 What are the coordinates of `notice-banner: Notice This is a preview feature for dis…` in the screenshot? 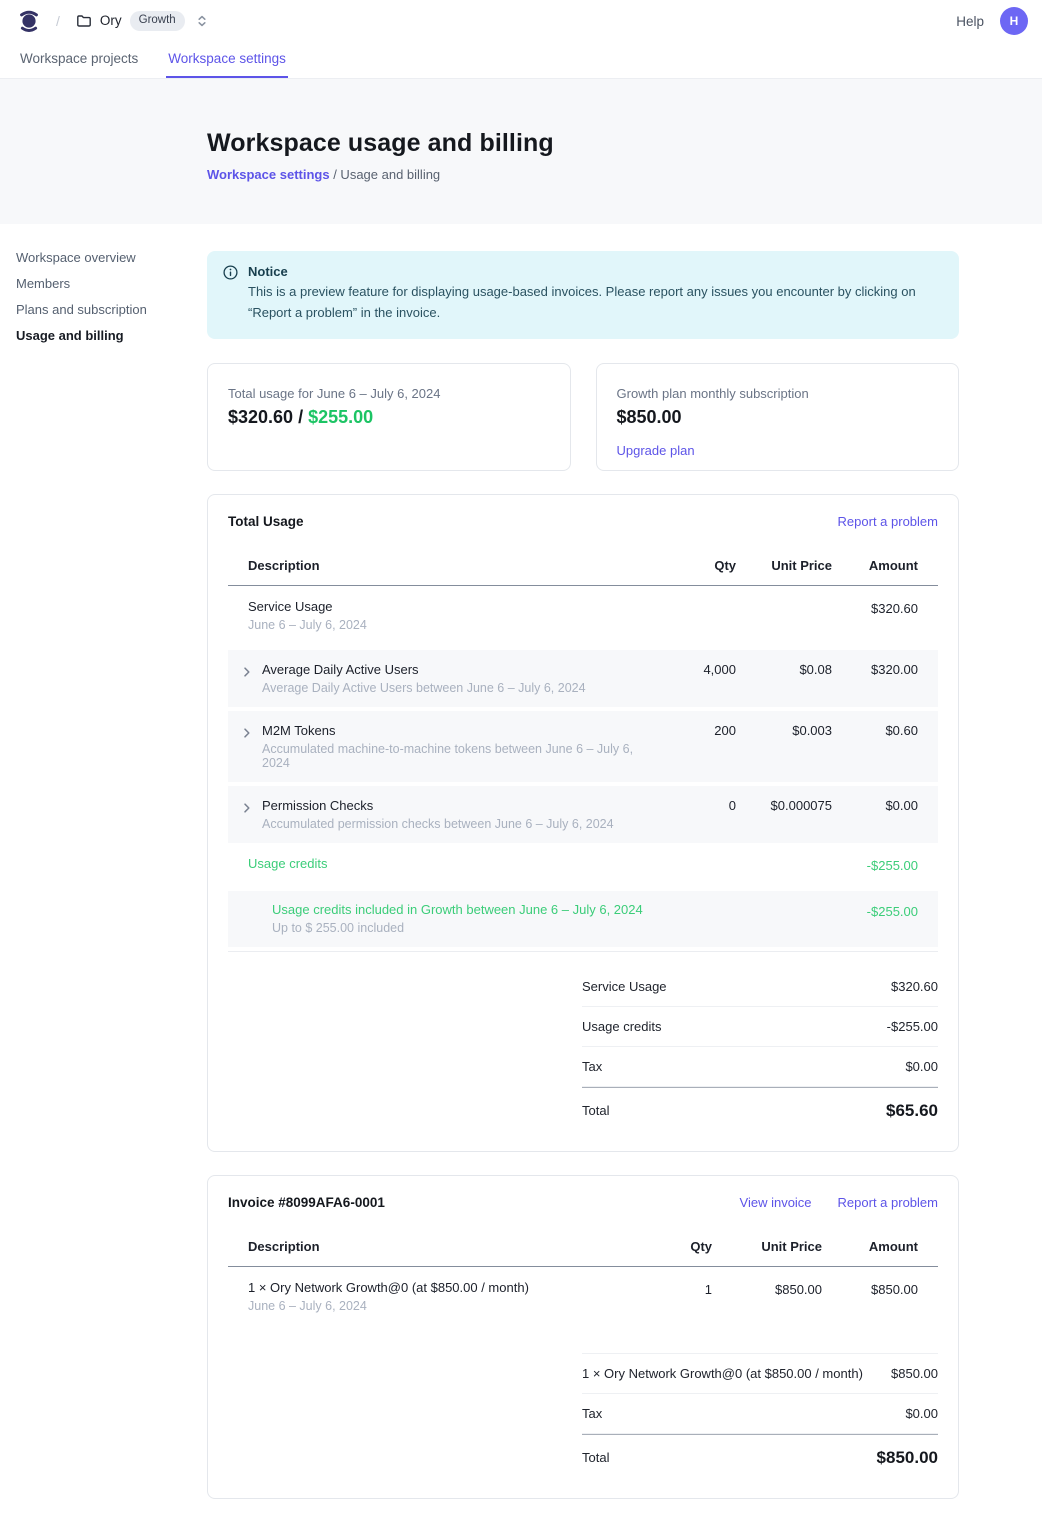 It's located at (583, 295).